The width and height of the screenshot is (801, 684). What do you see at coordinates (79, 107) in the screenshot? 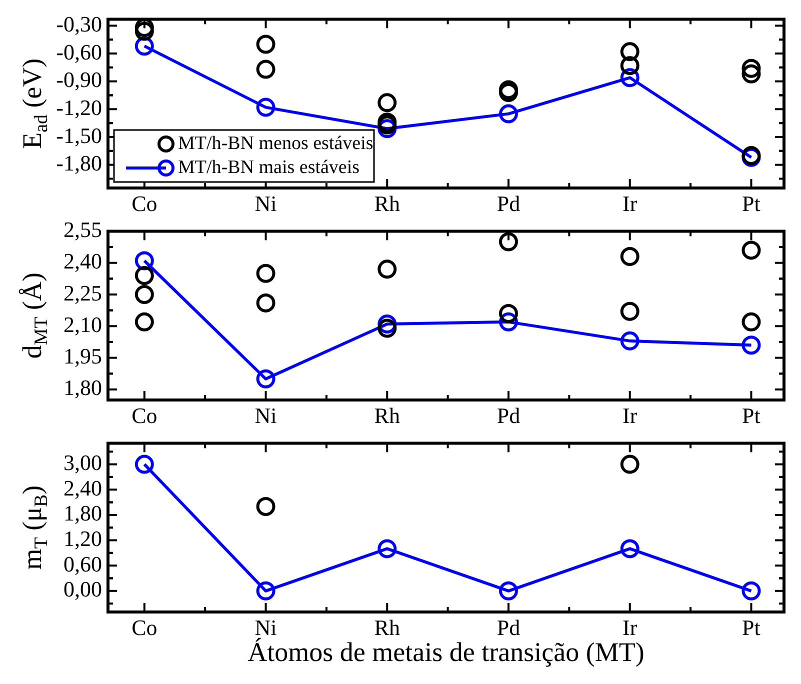
I see `y-tick-label: -1,20` at bounding box center [79, 107].